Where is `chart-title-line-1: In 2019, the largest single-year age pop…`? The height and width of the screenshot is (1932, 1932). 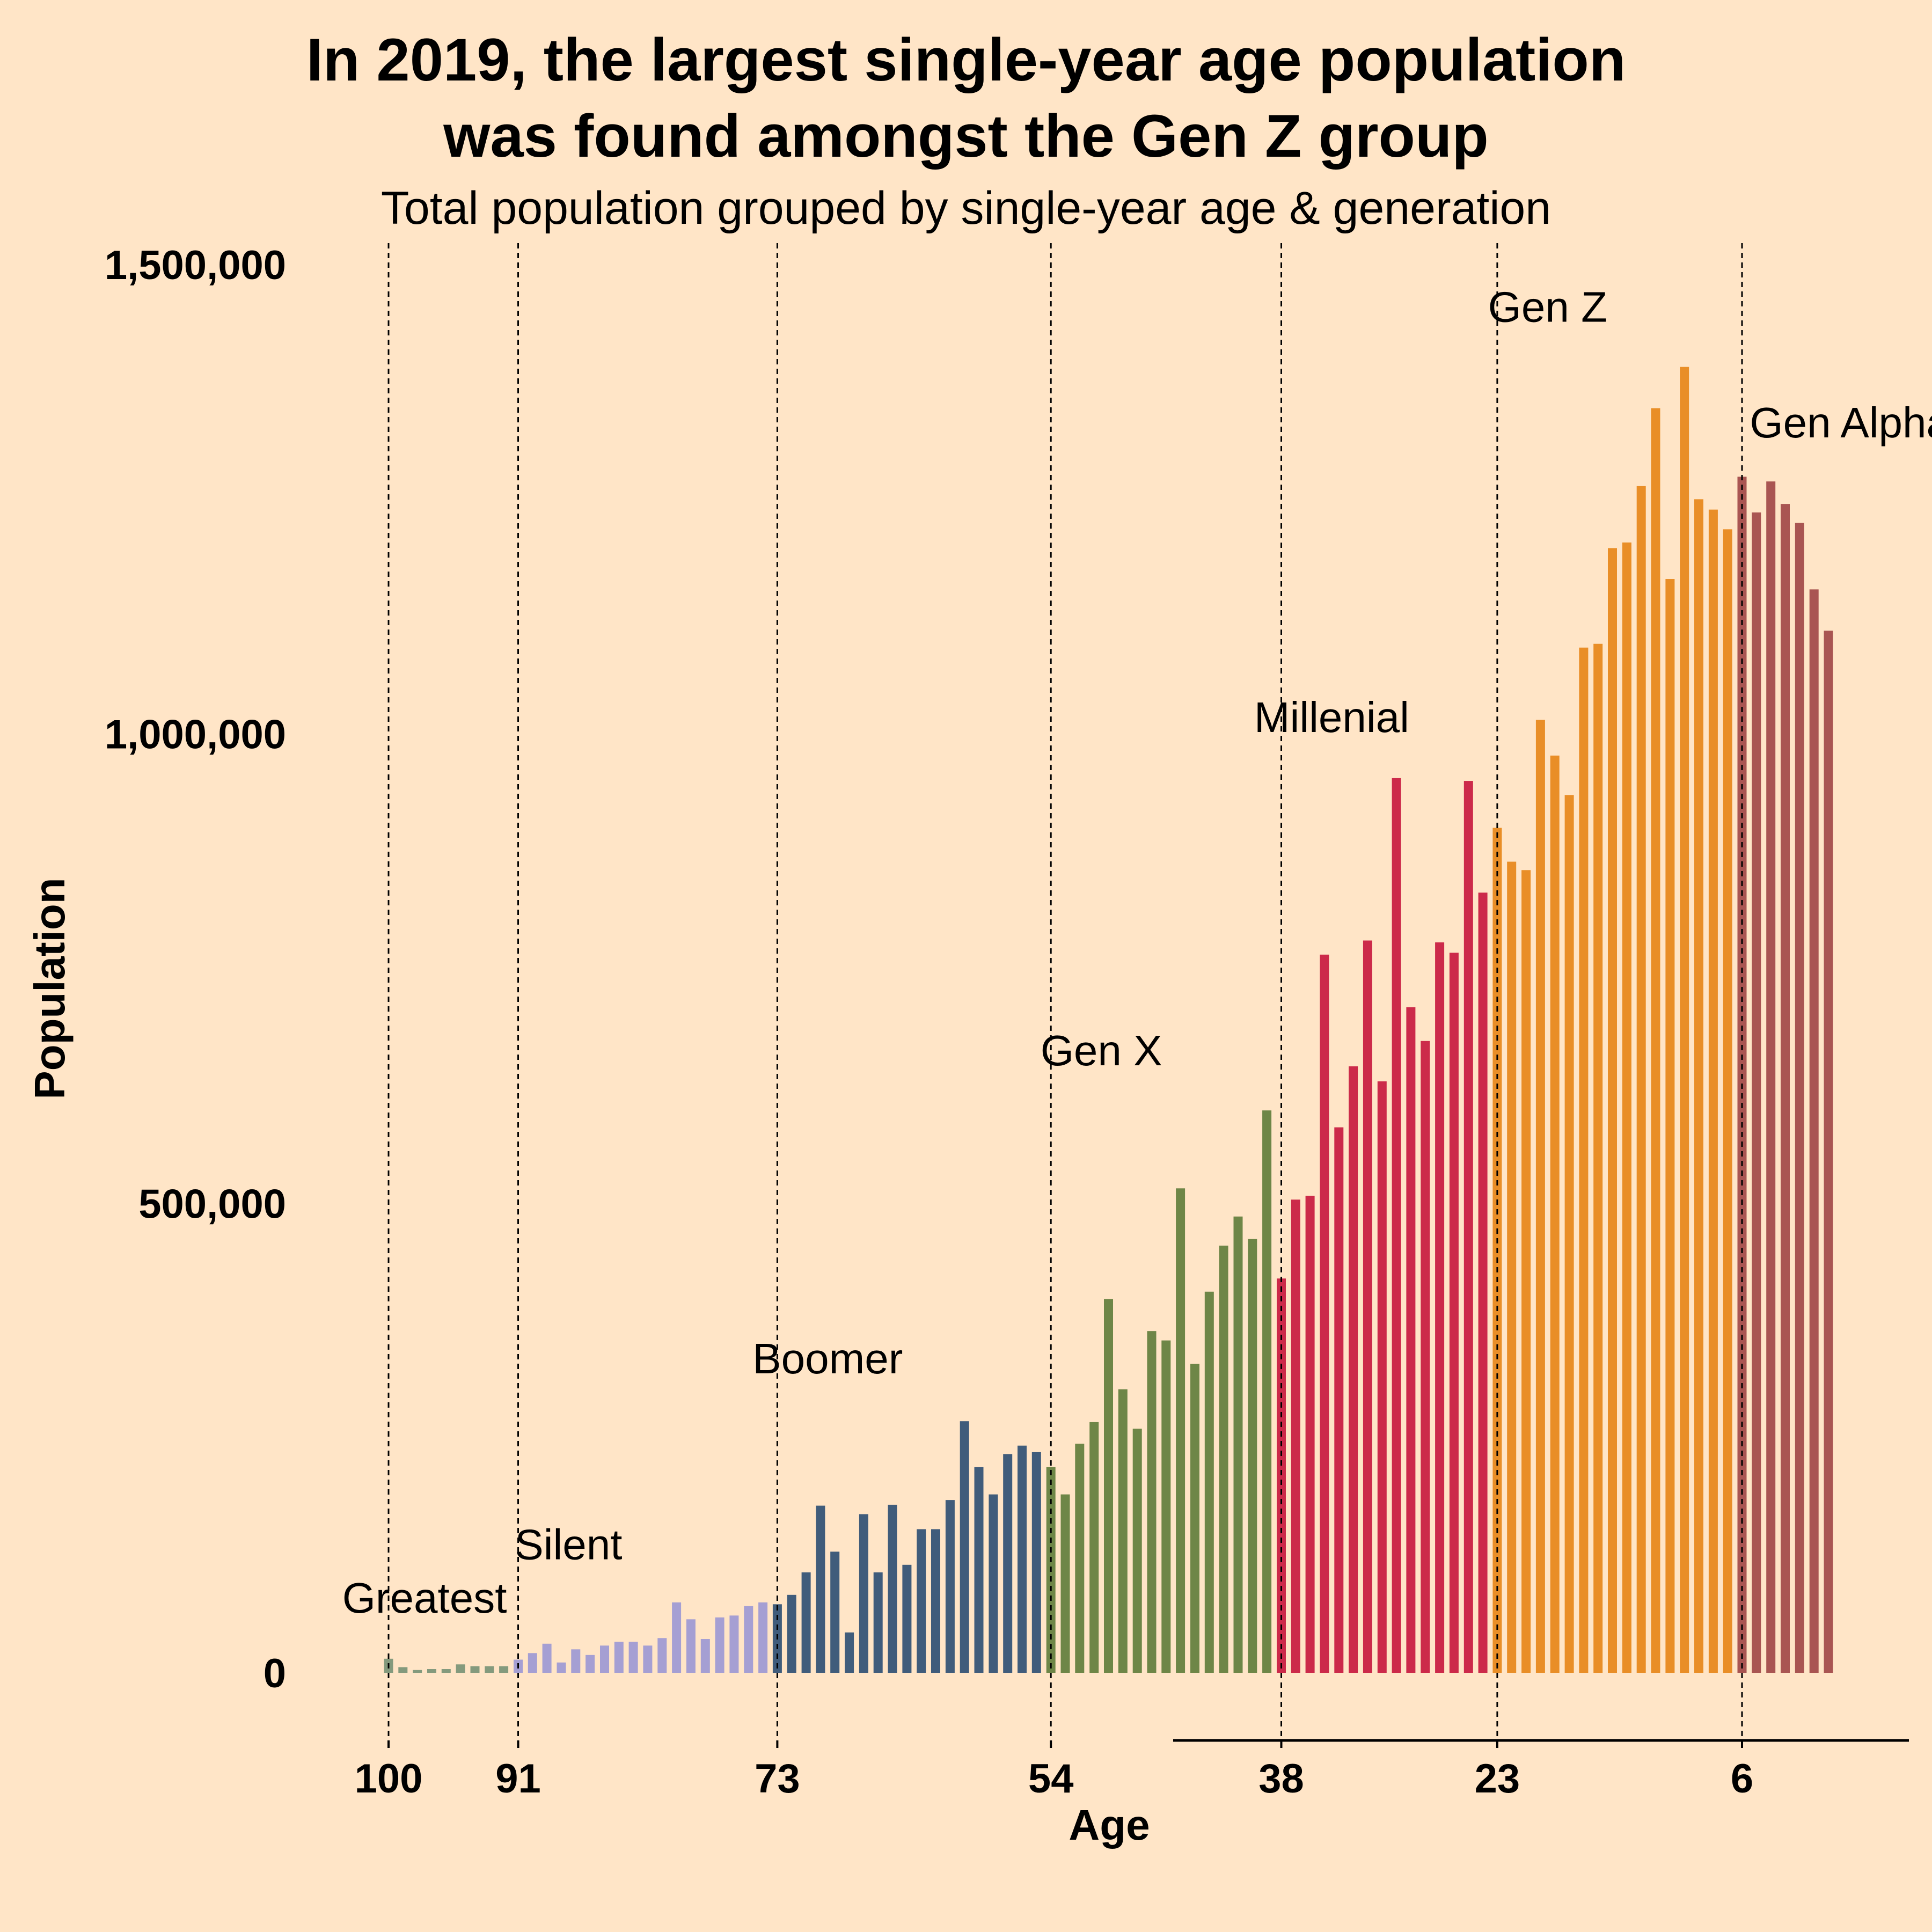
chart-title-line-1: In 2019, the largest single-year age pop… is located at coordinates (966, 59).